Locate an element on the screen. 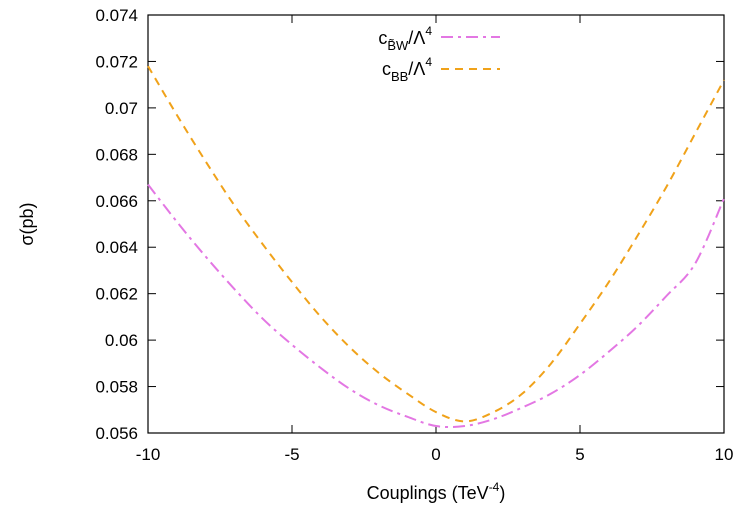 The image size is (742, 510). y-tick-label: 0.056 is located at coordinates (116, 433).